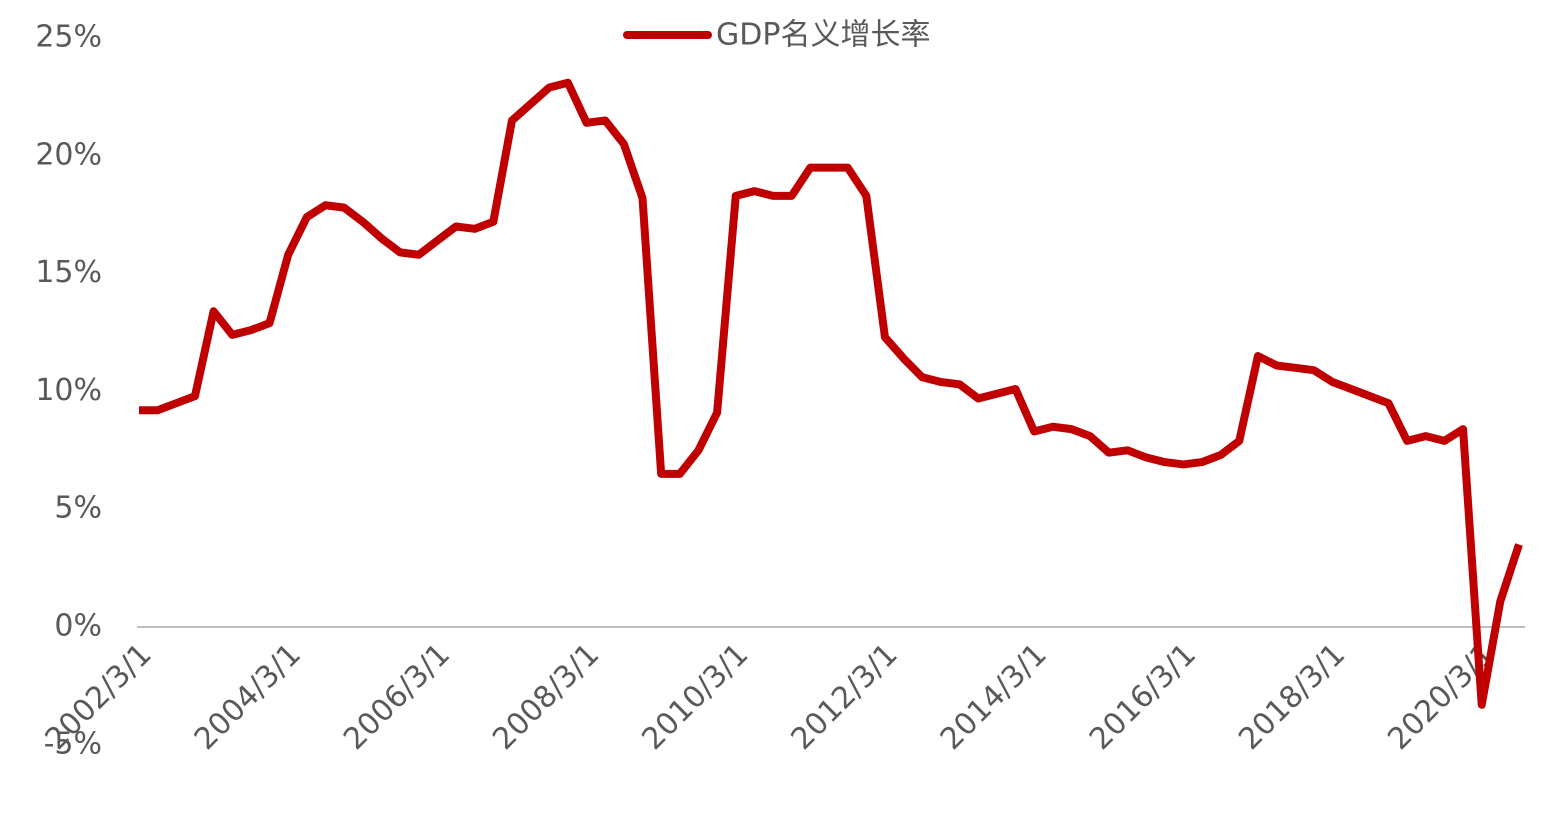 Image resolution: width=1551 pixels, height=823 pixels. Describe the element at coordinates (546, 697) in the screenshot. I see `x-tick-label: 2008/3/1` at that location.